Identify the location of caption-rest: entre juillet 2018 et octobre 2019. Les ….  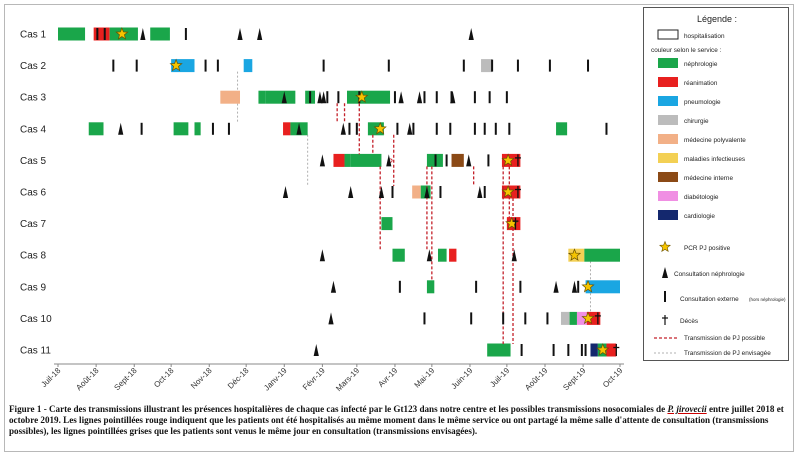
(396, 420).